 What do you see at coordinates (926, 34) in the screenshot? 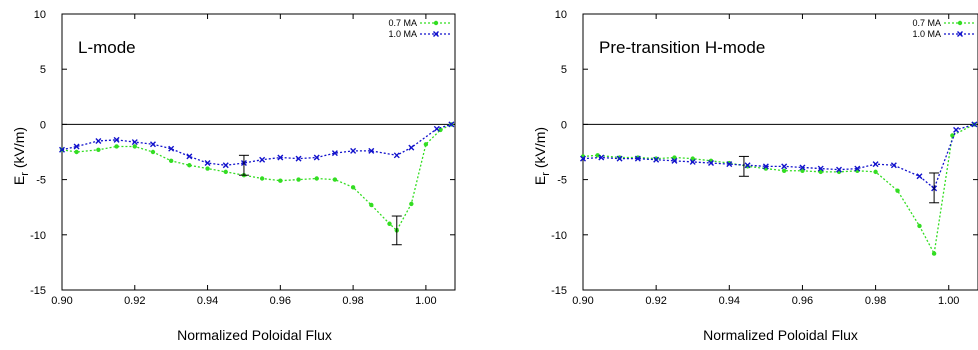
I see `legend-entry-label: 1.0 MA` at bounding box center [926, 34].